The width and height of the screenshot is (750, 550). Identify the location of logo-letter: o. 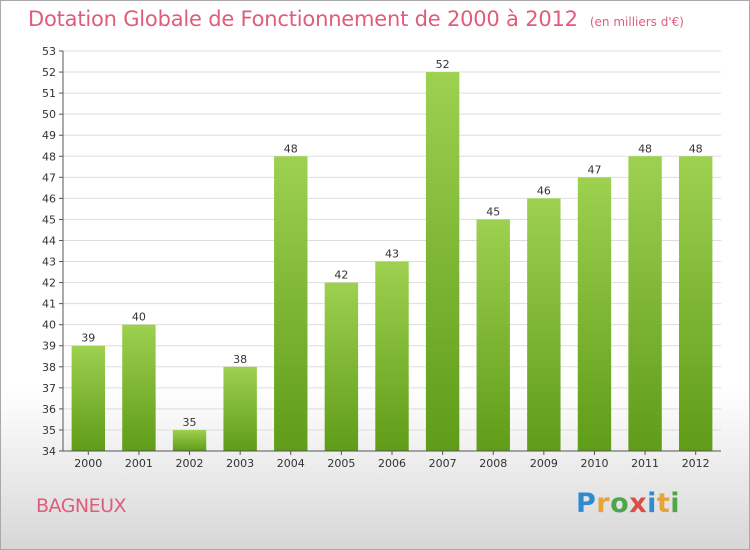
(620, 503).